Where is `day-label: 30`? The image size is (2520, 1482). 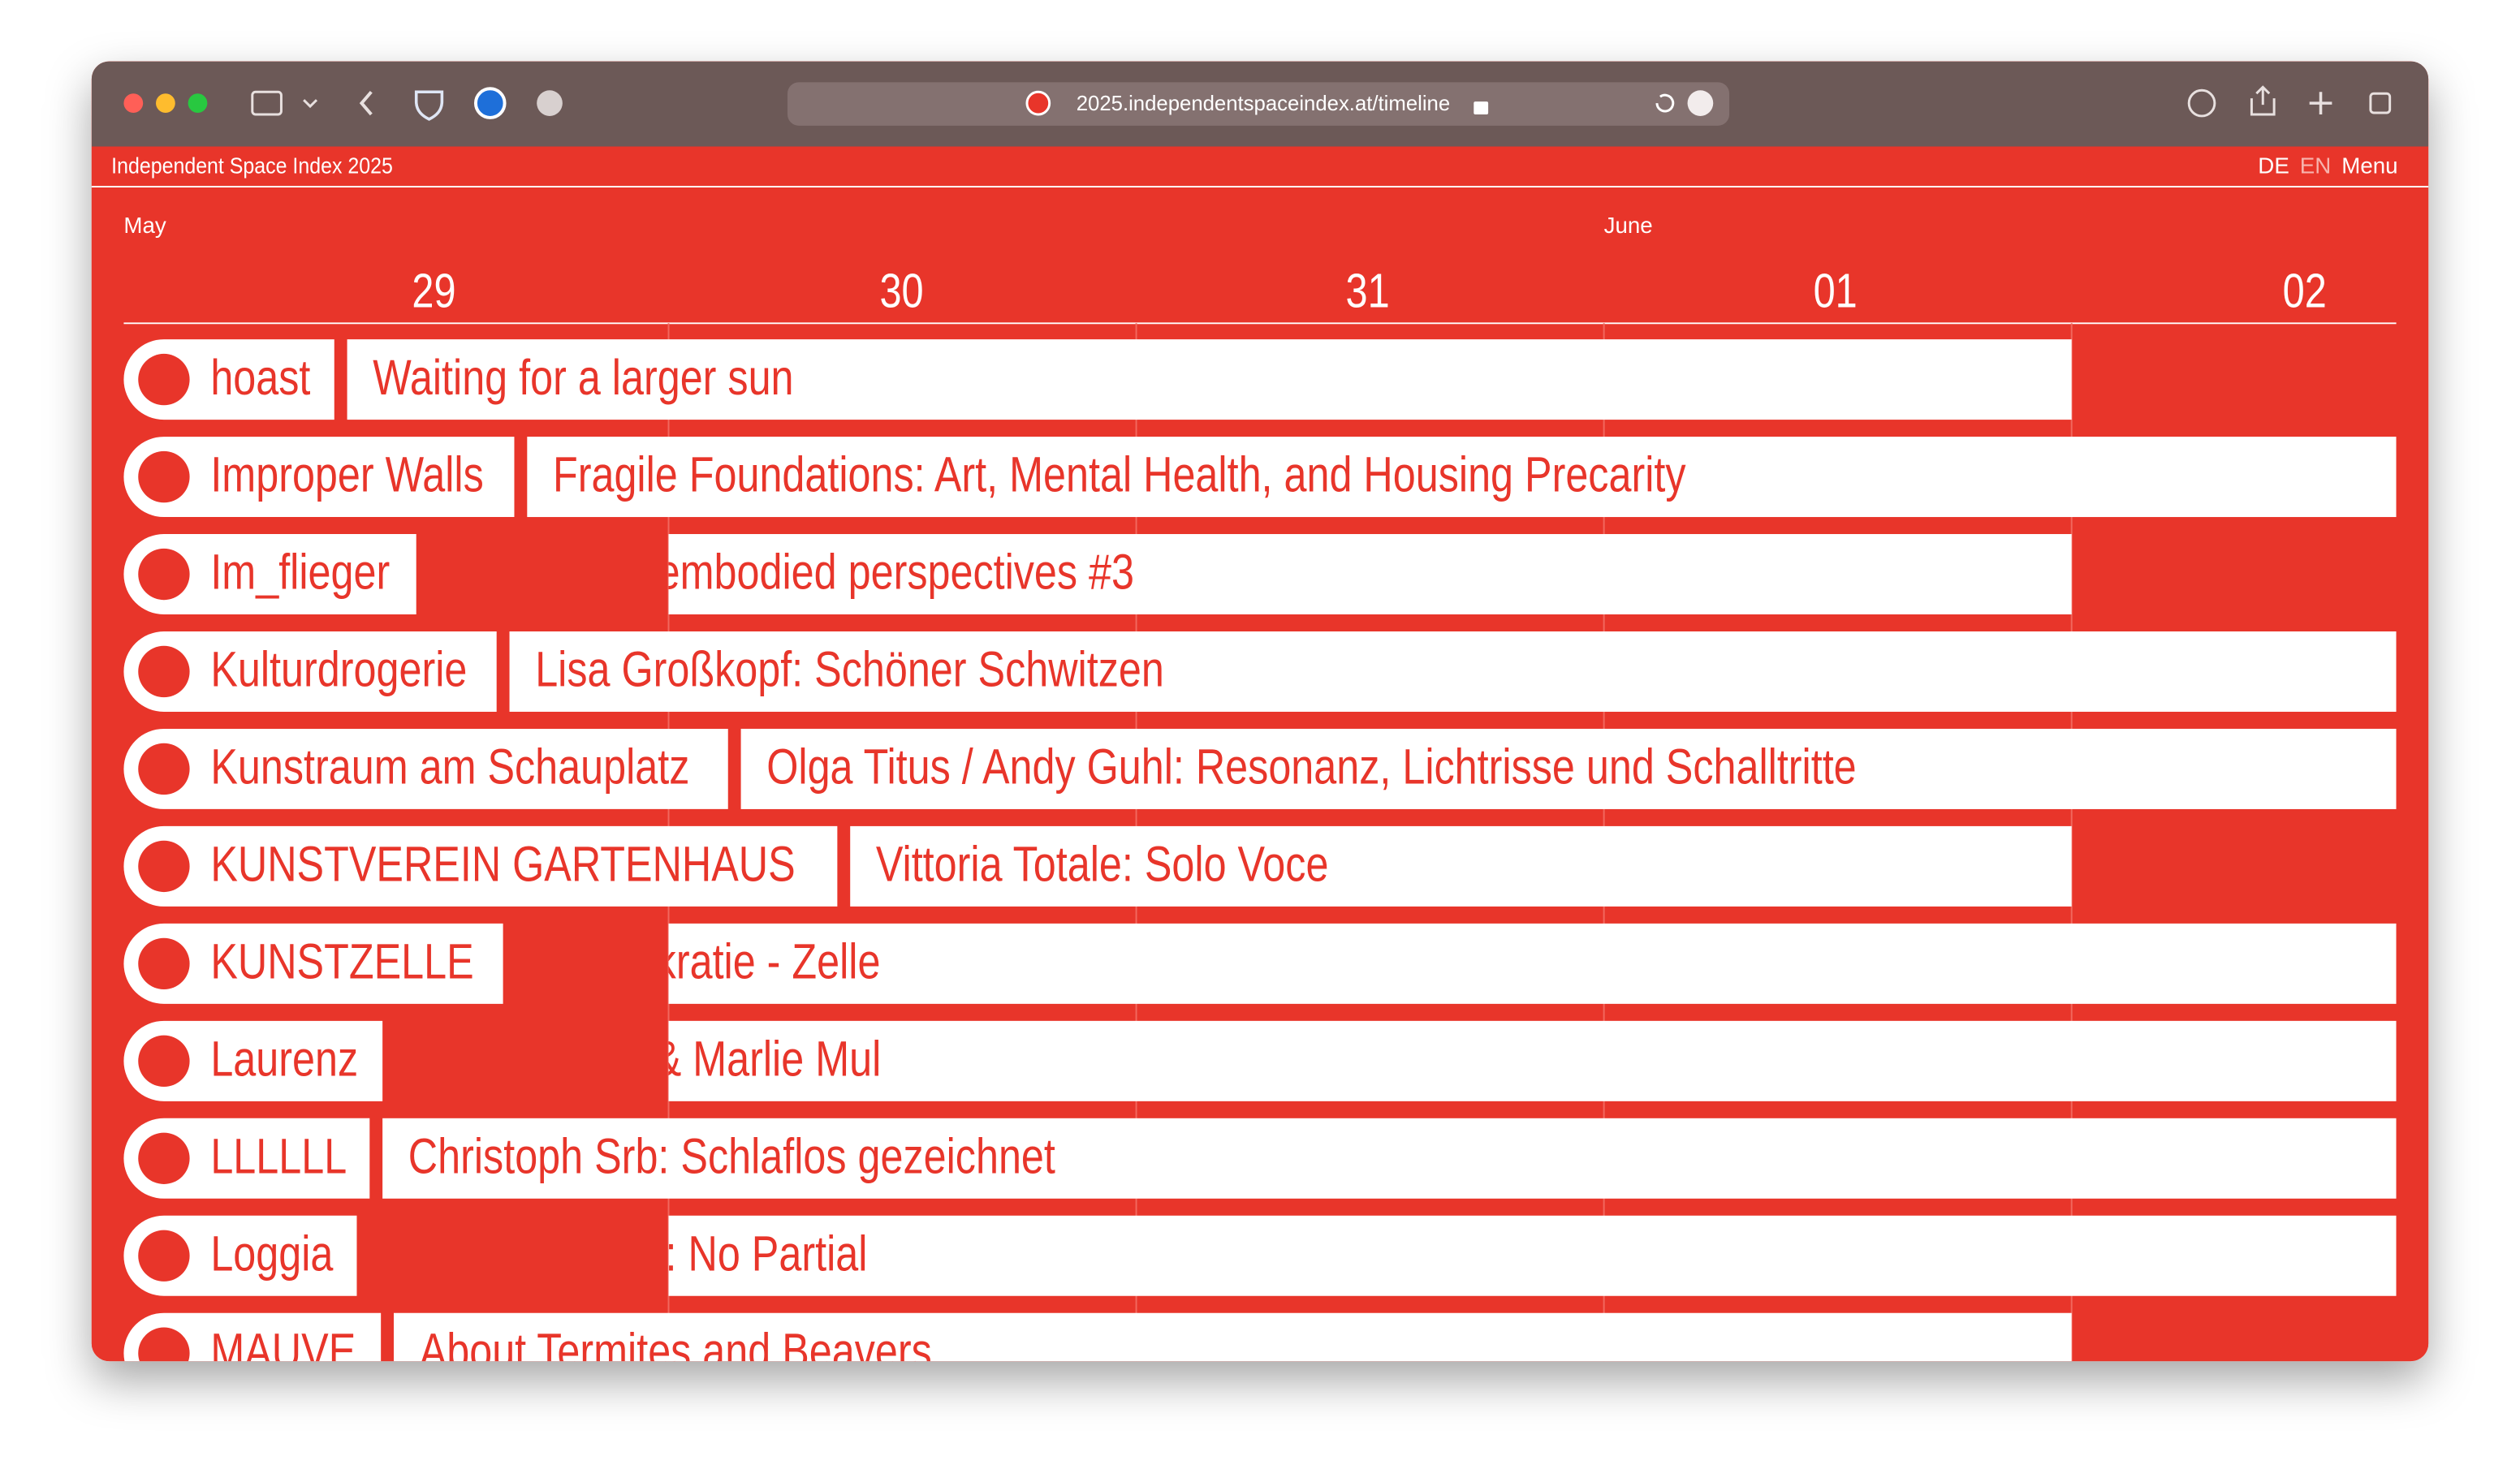
day-label: 30 is located at coordinates (901, 291).